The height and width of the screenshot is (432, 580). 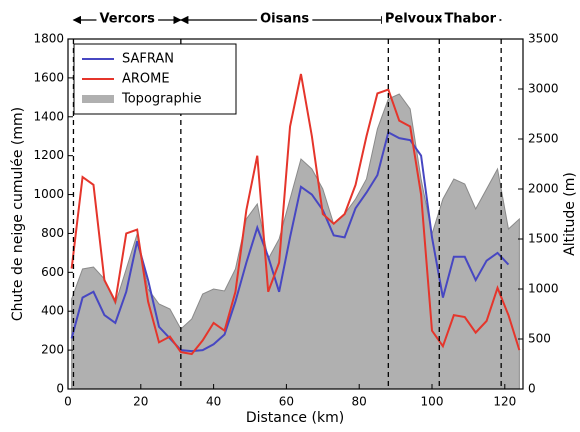 I want to click on region-label: Oisans, so click(x=284, y=19).